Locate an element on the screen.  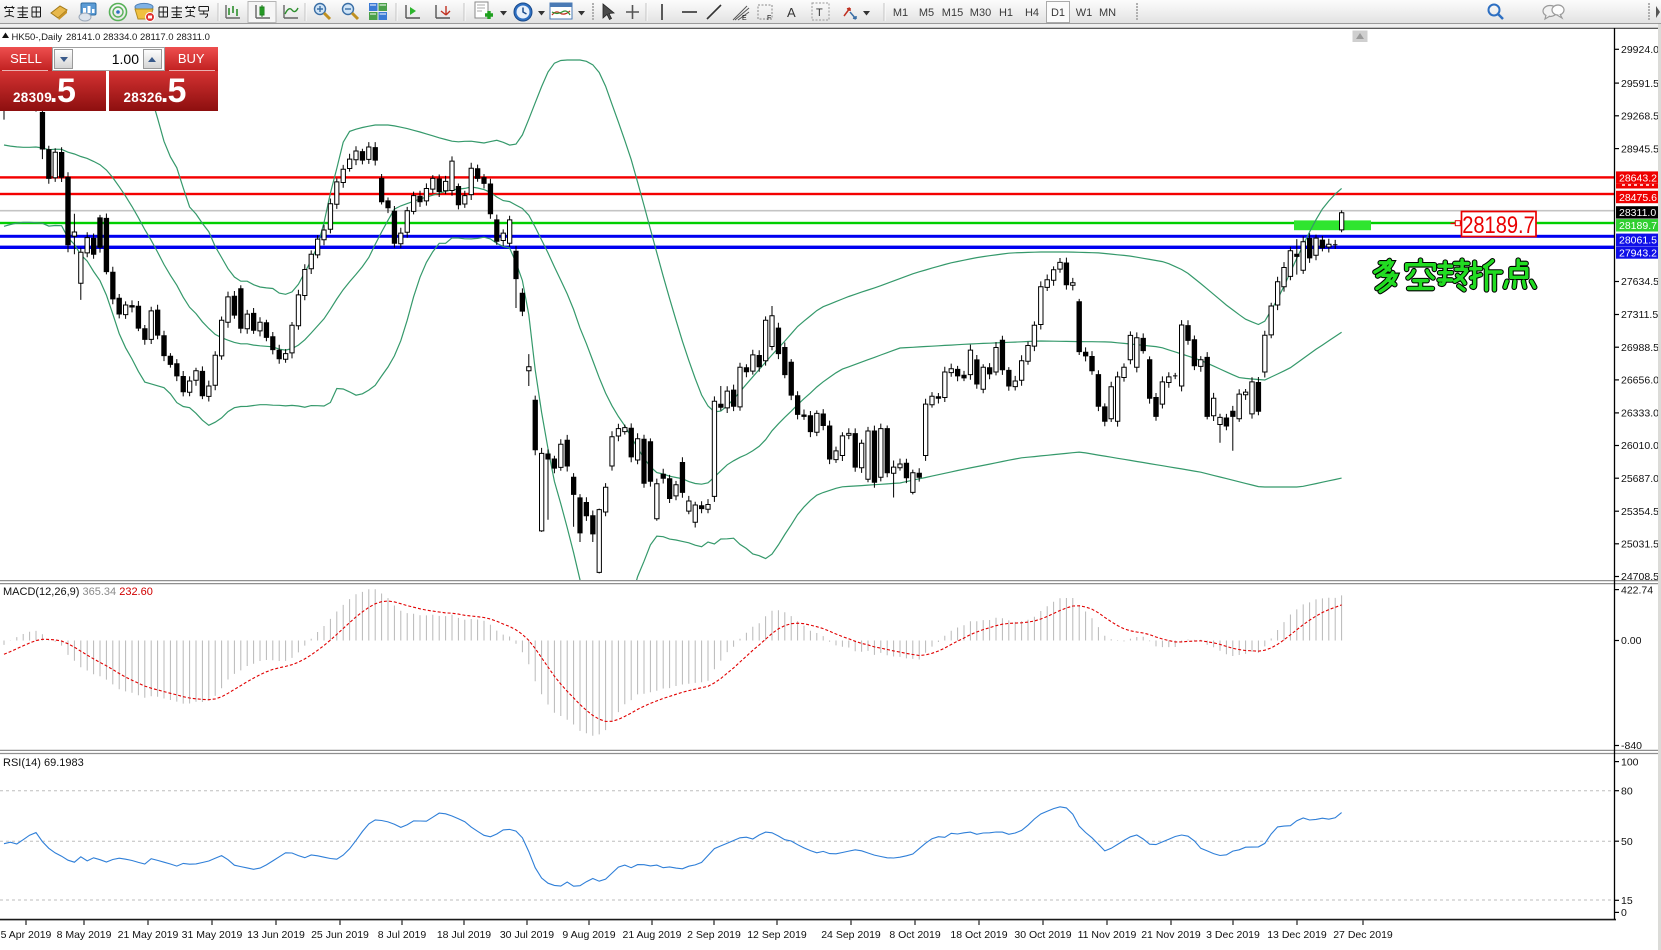
svg-text: 27 Dec 2019 is located at coordinates (1363, 935).